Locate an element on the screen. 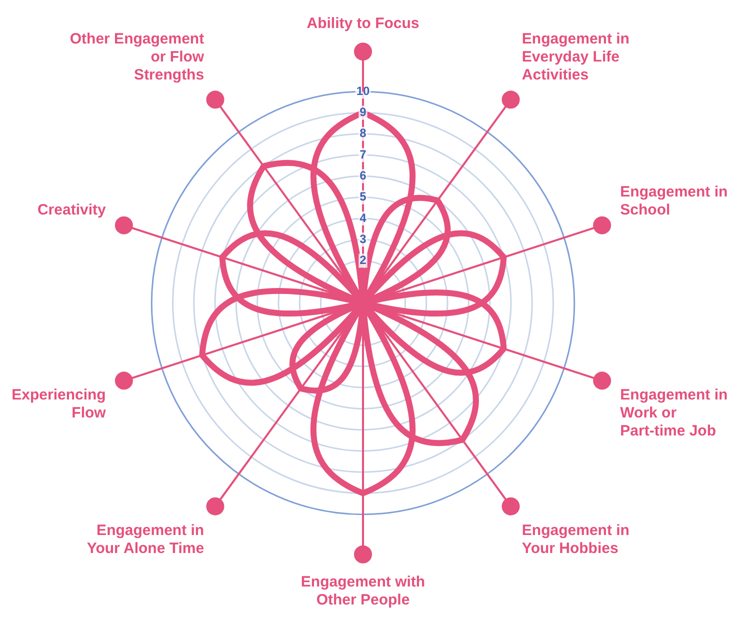 The height and width of the screenshot is (625, 741). spoke-label: Experiencing Flow is located at coordinates (59, 404).